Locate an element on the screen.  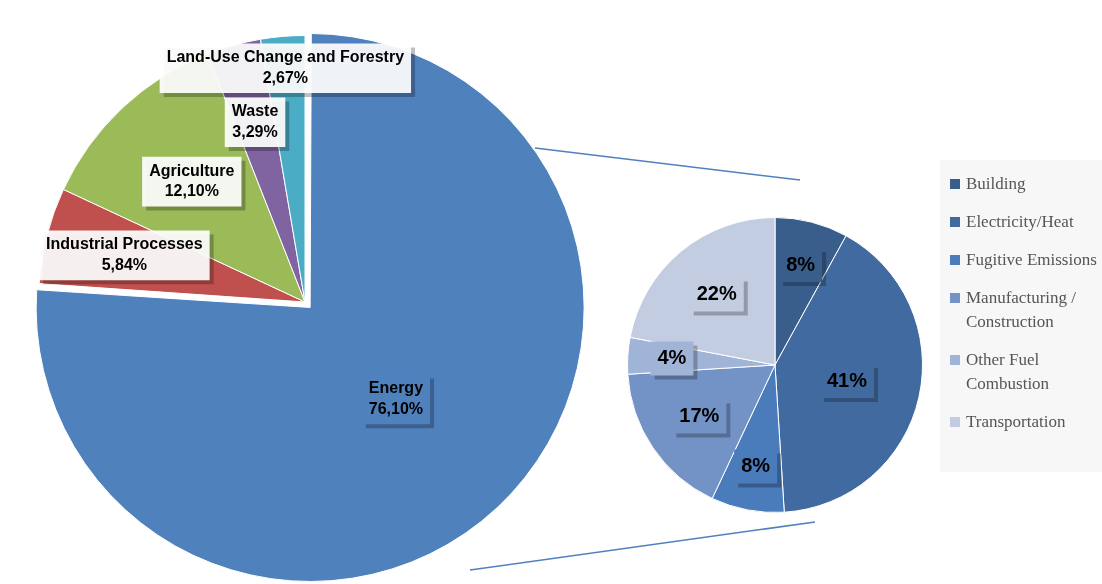
slice-label: Energy is located at coordinates (396, 388).